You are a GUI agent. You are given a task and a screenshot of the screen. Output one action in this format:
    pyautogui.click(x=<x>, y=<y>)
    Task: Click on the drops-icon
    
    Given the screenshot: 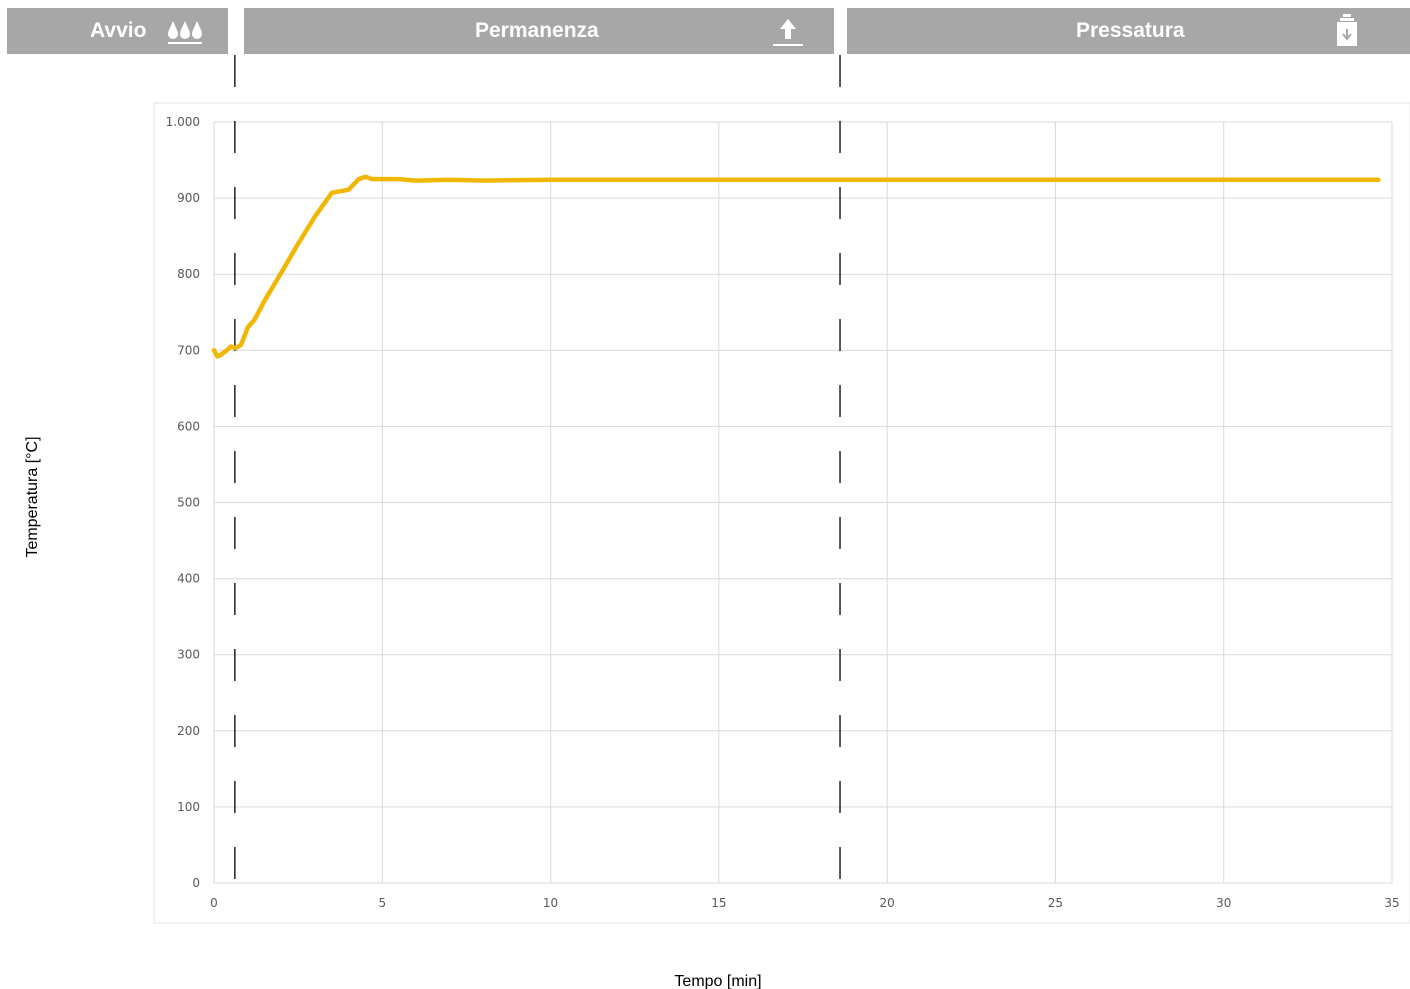 What is the action you would take?
    pyautogui.click(x=186, y=34)
    